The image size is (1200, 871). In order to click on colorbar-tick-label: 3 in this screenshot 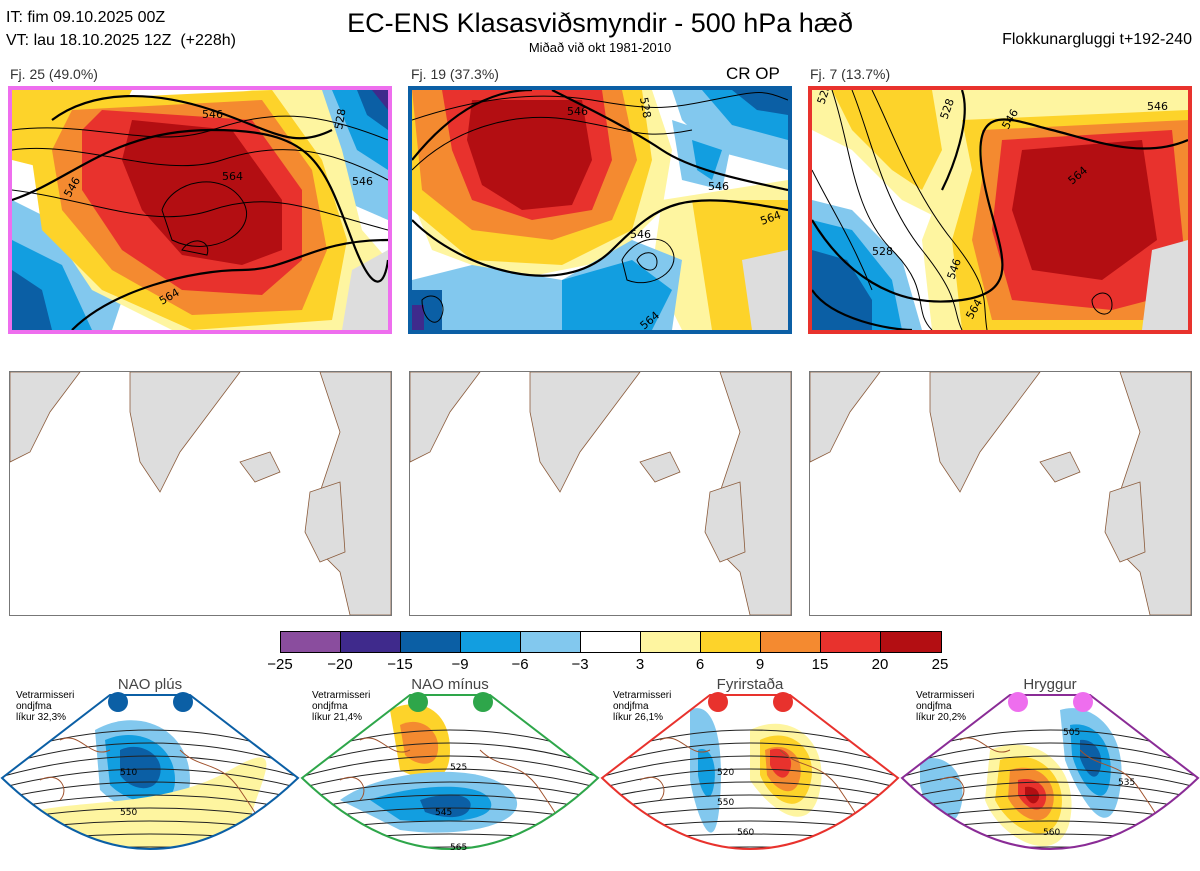, I will do `click(640, 664)`.